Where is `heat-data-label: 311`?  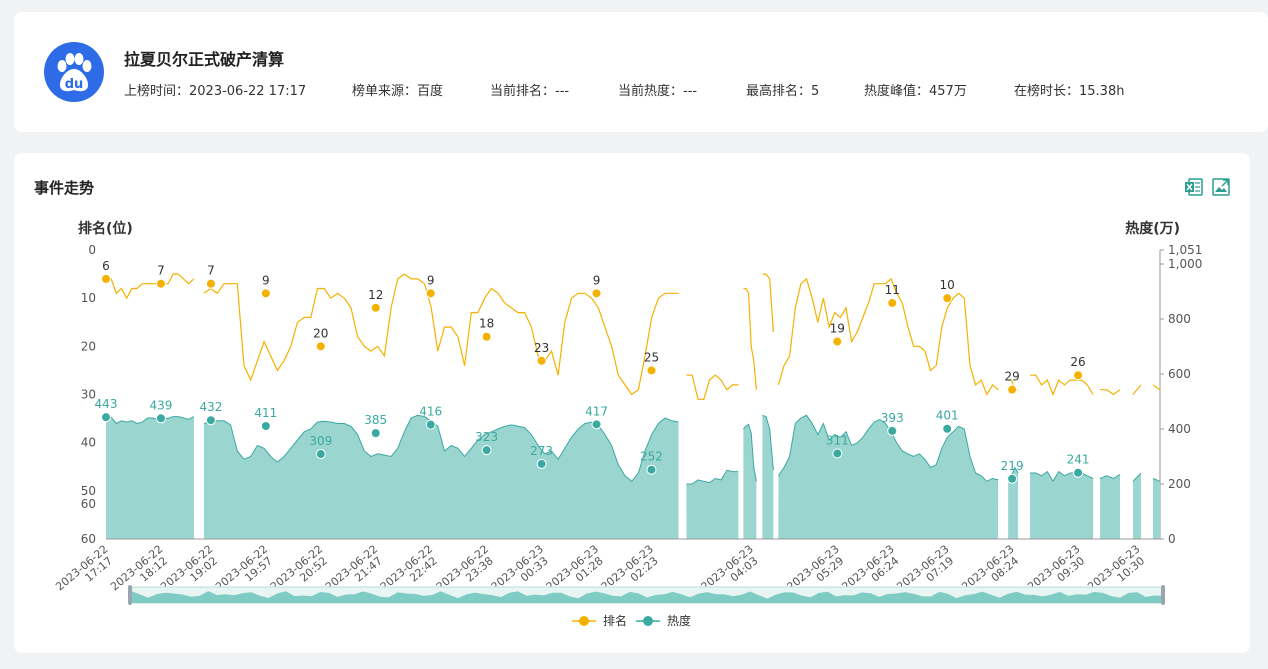 heat-data-label: 311 is located at coordinates (837, 440).